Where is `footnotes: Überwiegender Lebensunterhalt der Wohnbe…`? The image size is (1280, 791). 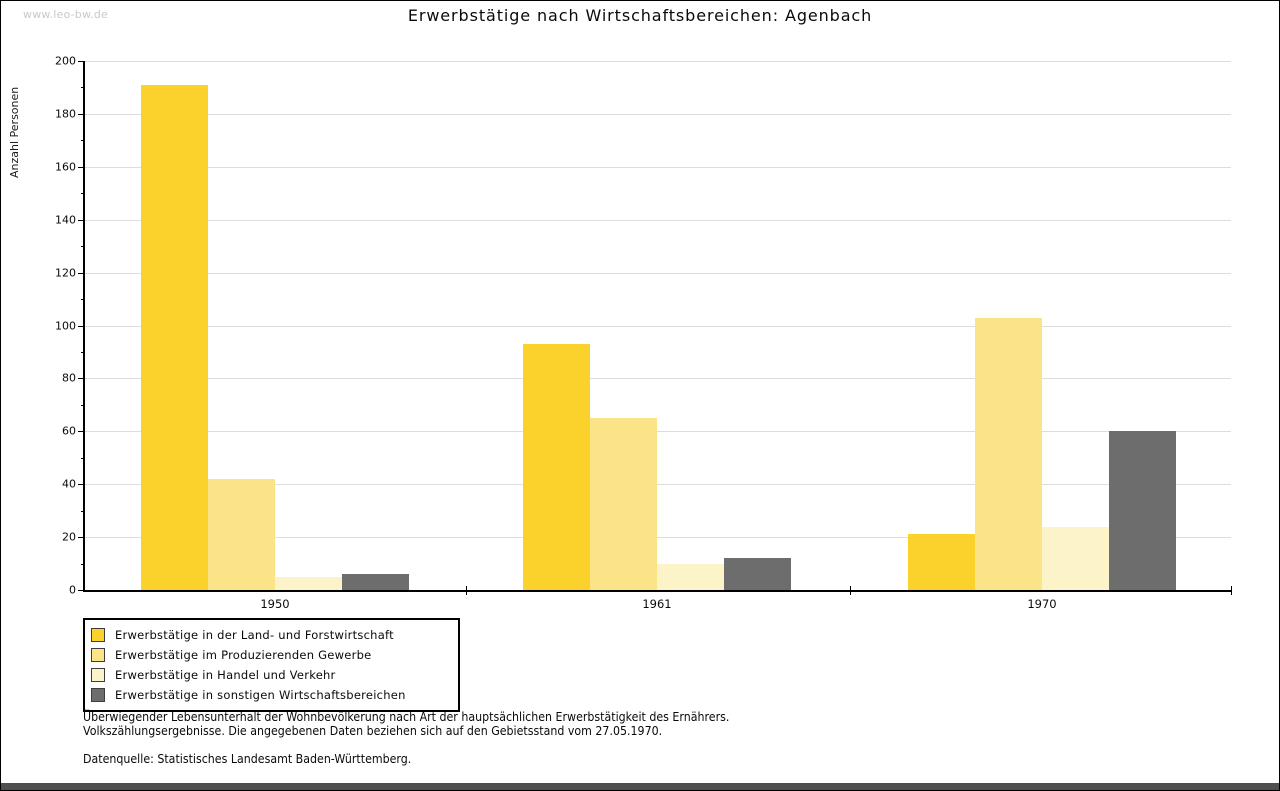
footnotes: Überwiegender Lebensunterhalt der Wohnbe… is located at coordinates (406, 738).